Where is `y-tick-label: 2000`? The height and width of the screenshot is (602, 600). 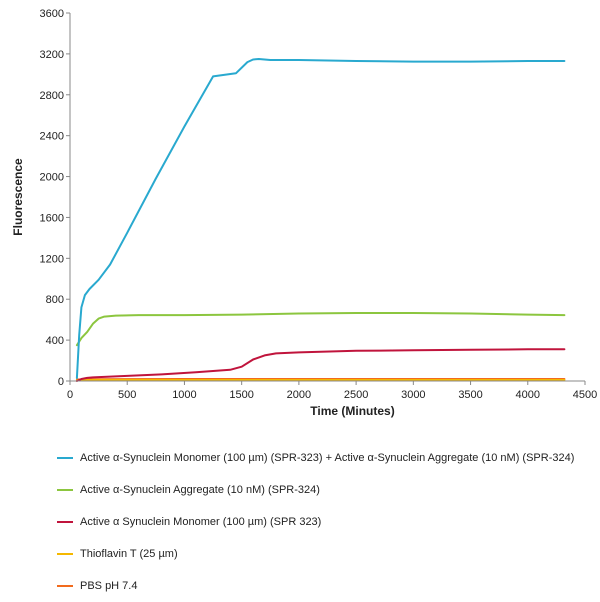
y-tick-label: 2000 is located at coordinates (52, 178).